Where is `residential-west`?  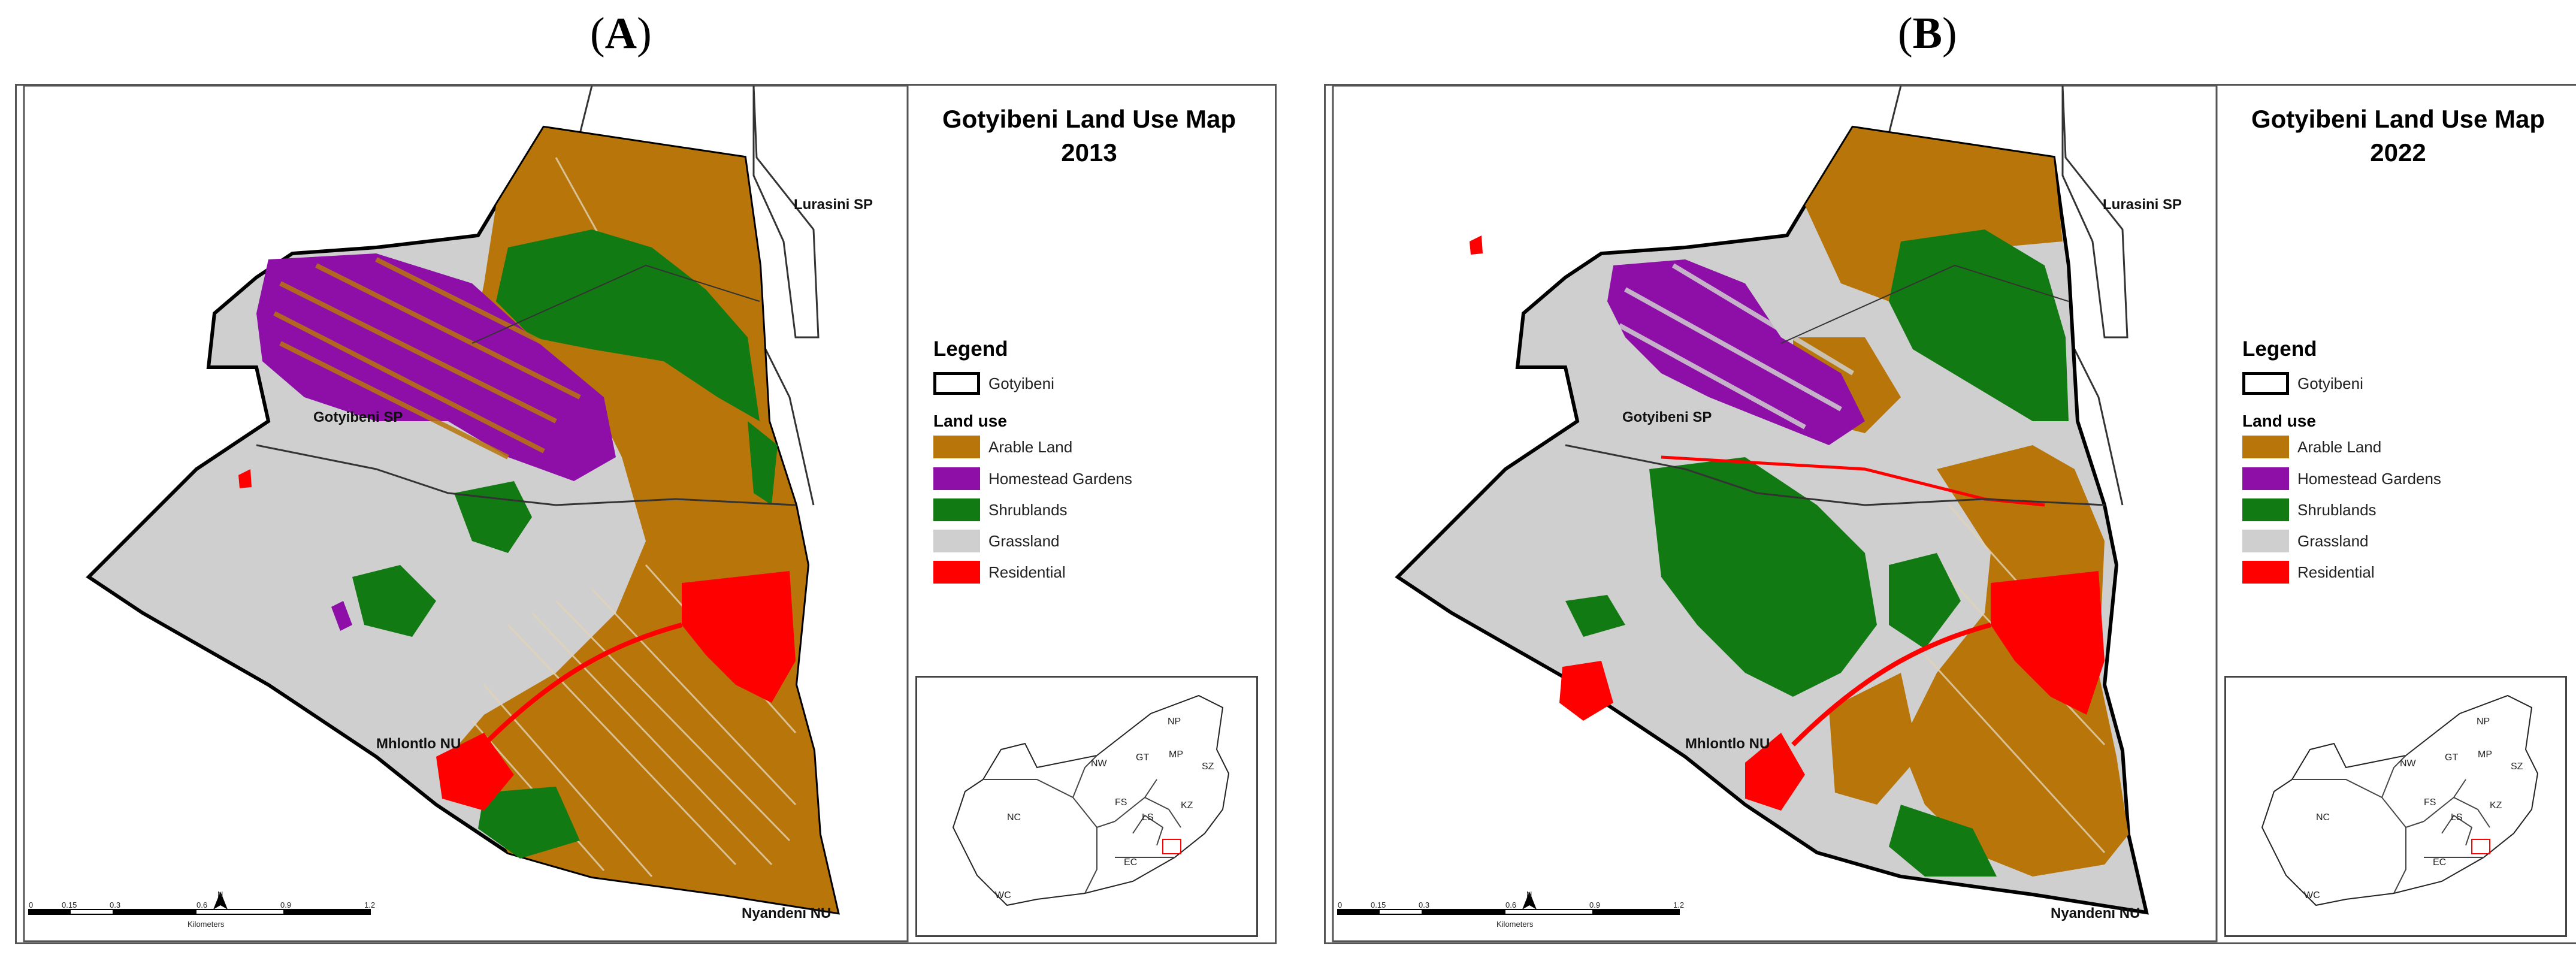
residential-west is located at coordinates (1586, 691).